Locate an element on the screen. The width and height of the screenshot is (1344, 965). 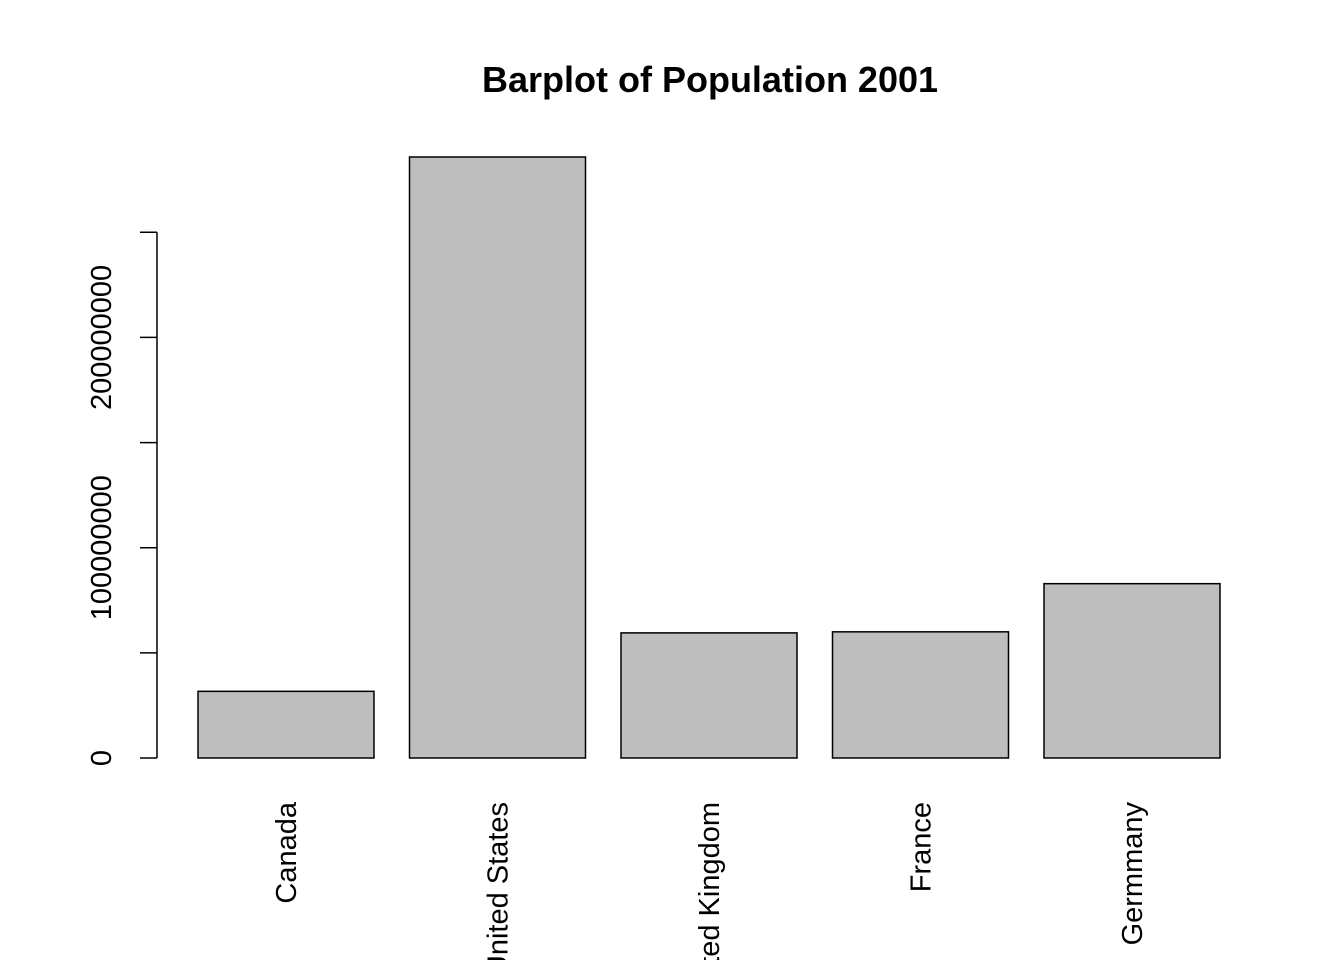
y-axis: 0 100000000 200000000 is located at coordinates (122, 498).